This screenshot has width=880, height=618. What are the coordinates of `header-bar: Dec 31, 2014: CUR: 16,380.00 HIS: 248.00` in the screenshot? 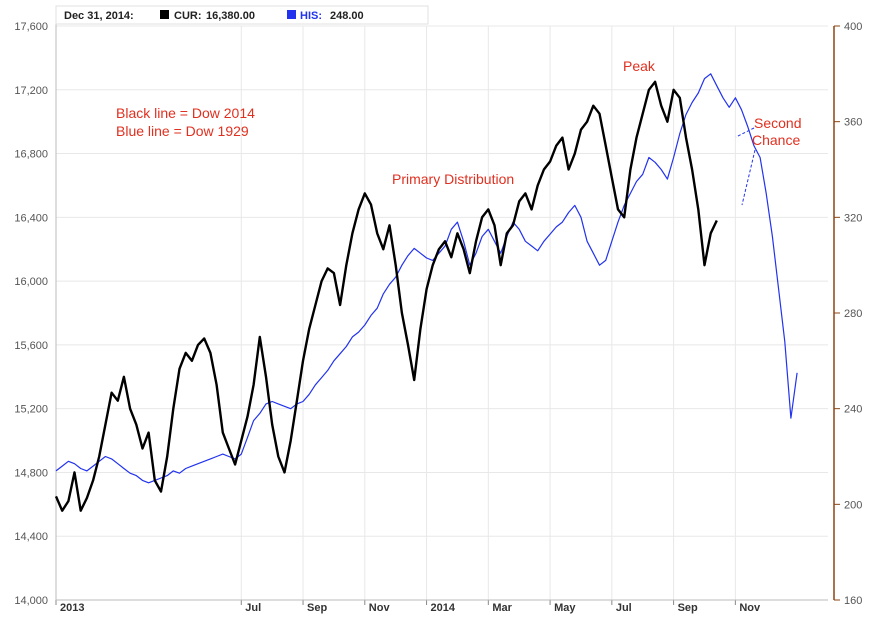 It's located at (242, 15).